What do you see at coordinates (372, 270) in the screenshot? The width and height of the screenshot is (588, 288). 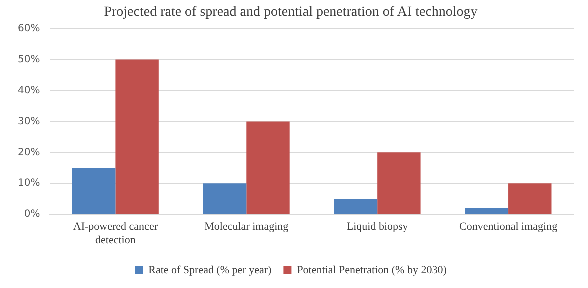 I see `legend-label: Potential Penetration (% by 2030)` at bounding box center [372, 270].